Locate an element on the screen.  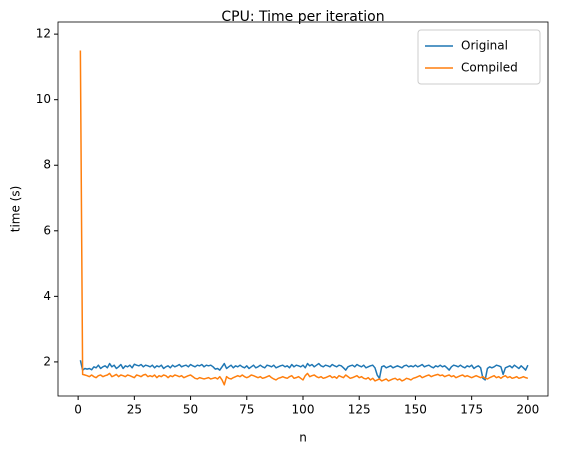
y-tick-label: 12 is located at coordinates (43, 34).